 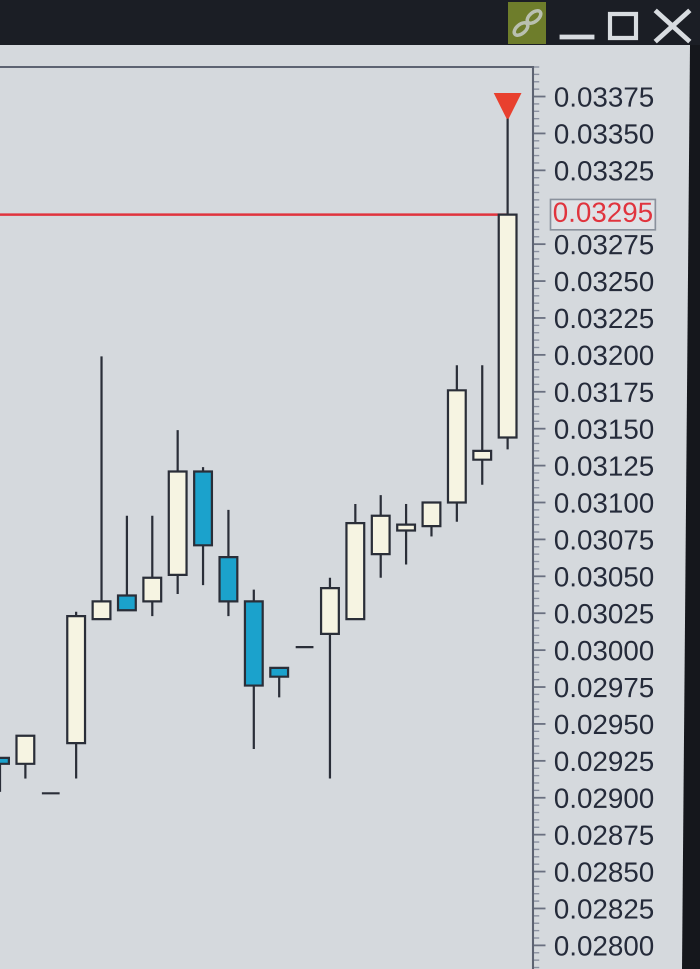 What do you see at coordinates (604, 614) in the screenshot?
I see `y-tick-label: 0.03025` at bounding box center [604, 614].